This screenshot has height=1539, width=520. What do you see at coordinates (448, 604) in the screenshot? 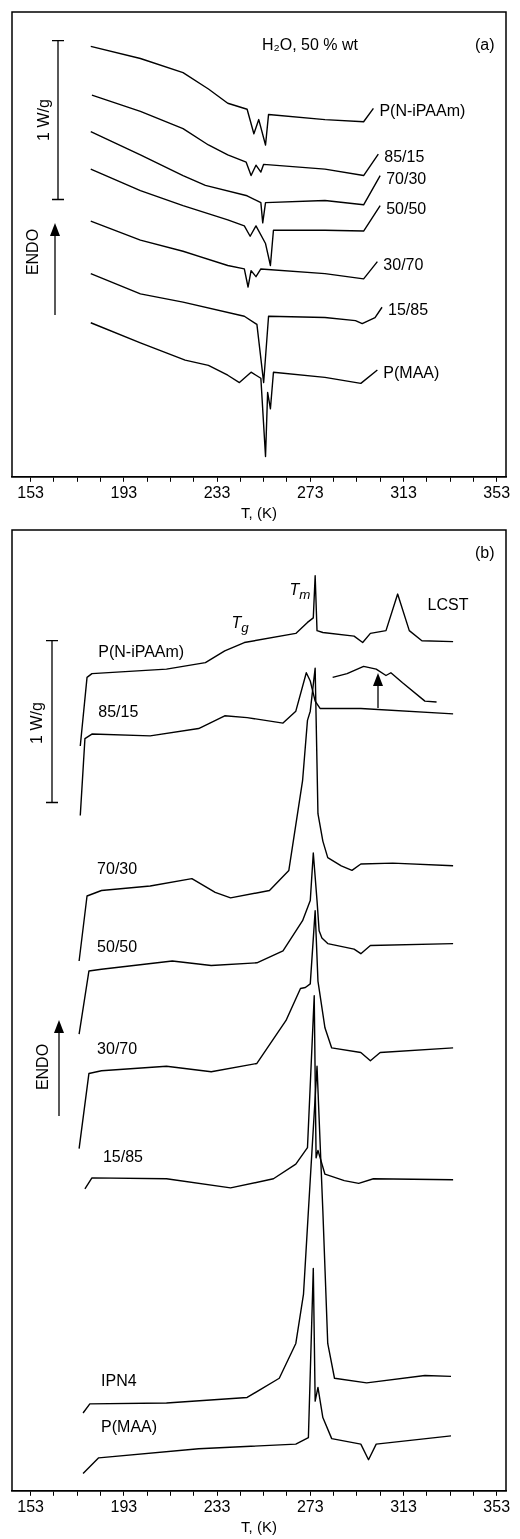
I see `annotation: LCST` at bounding box center [448, 604].